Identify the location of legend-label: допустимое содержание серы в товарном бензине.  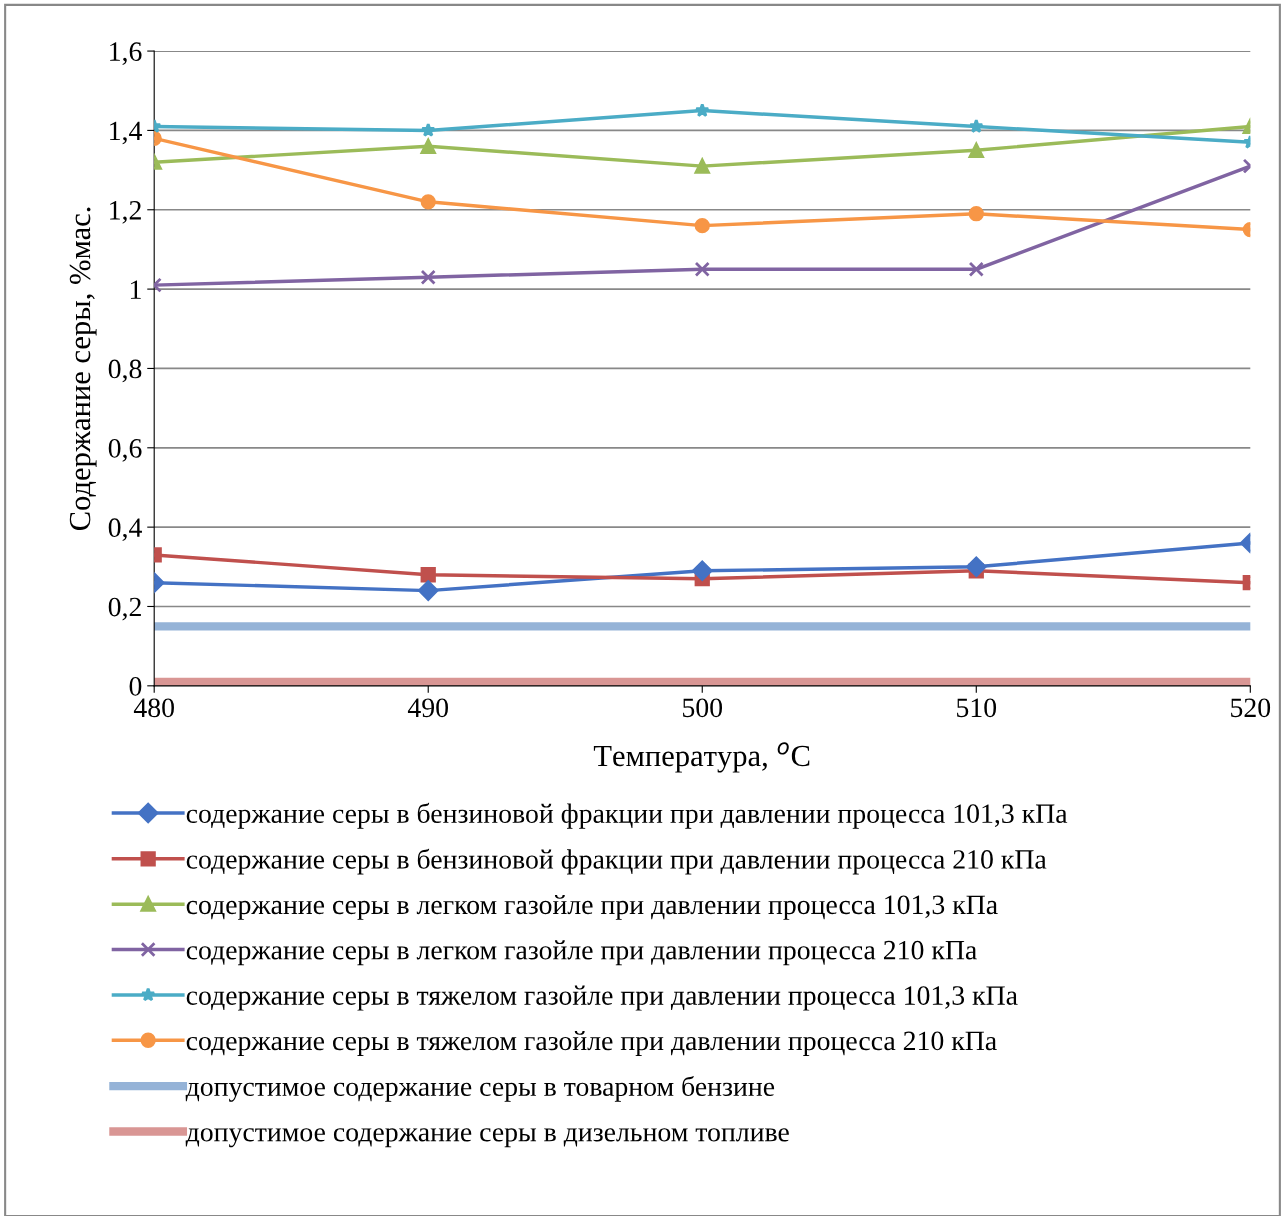
(480, 1088).